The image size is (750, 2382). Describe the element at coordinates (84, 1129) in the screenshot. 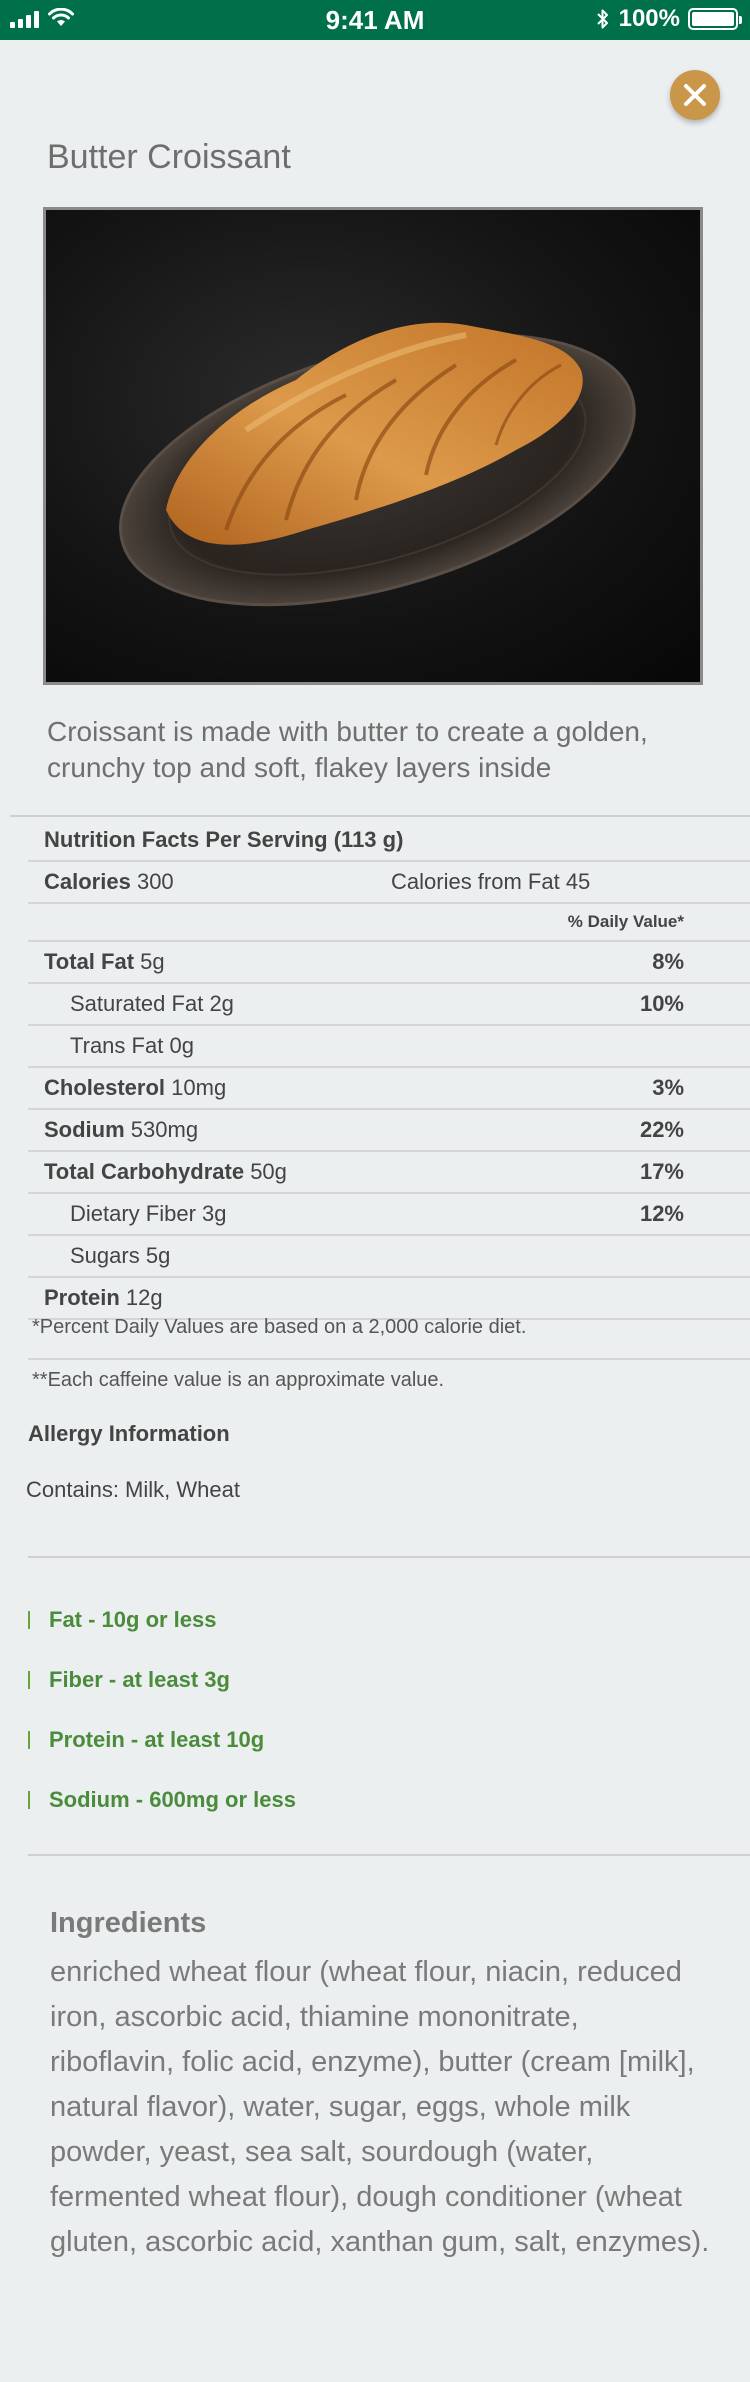

I see `nutrient-name: Sodium` at that location.